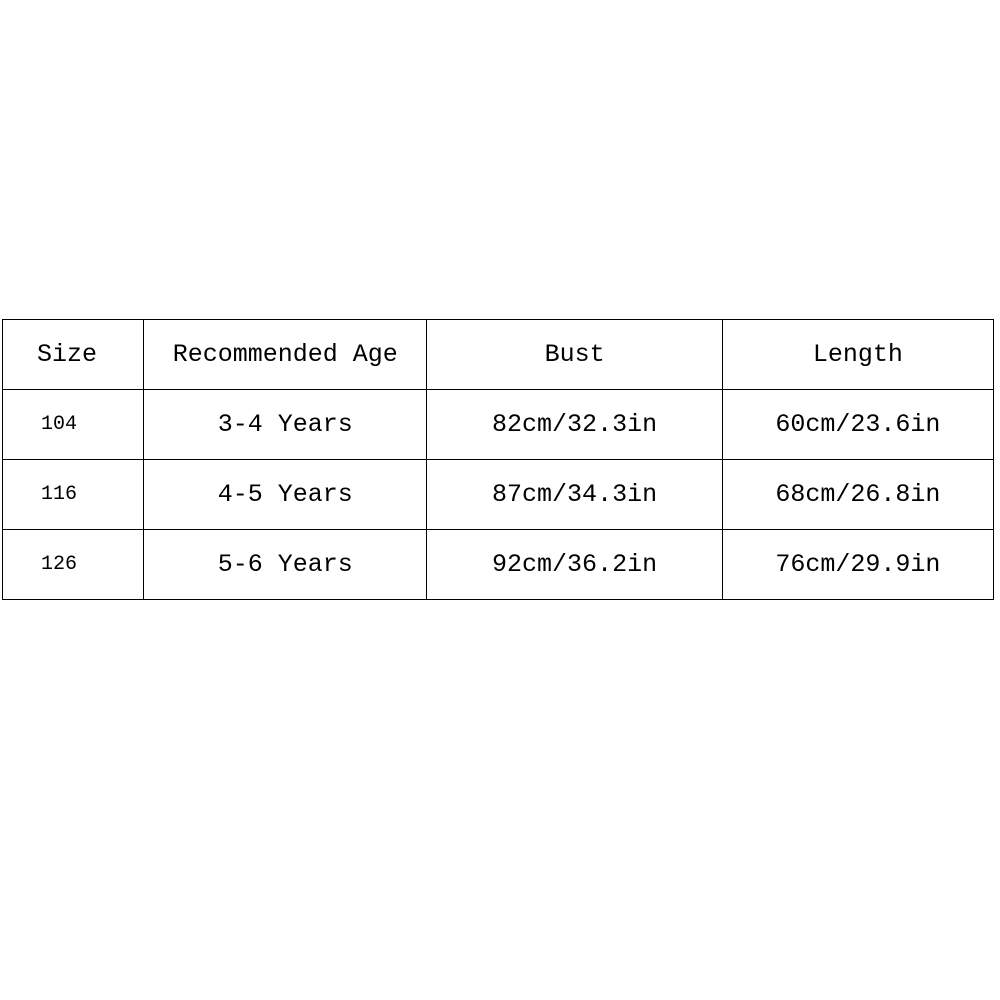  I want to click on table-row: 116 4-5 Years 87cm/34.3in 68cm/26.8in, so click(498, 494).